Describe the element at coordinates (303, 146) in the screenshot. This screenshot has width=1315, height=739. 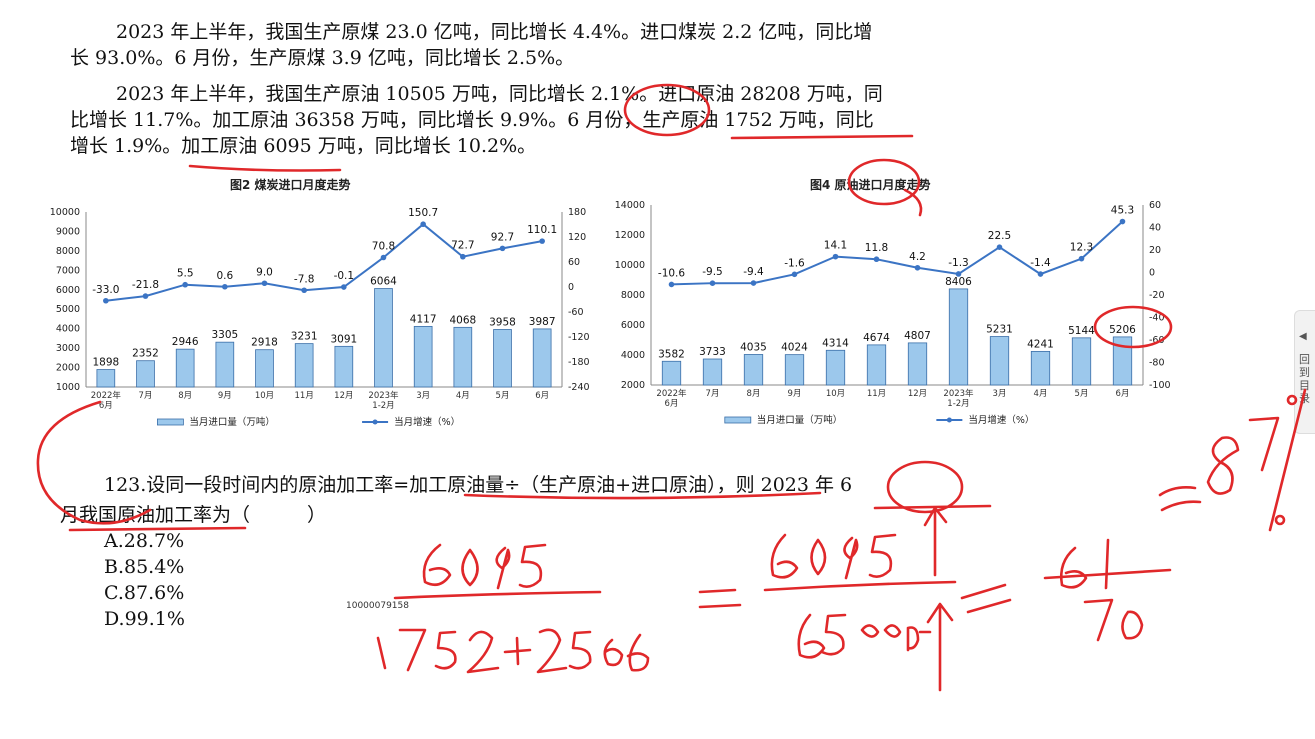
I see `text-line: 增长 1.9%。加工原油 6095 万吨，同比增长 10.2%。` at that location.